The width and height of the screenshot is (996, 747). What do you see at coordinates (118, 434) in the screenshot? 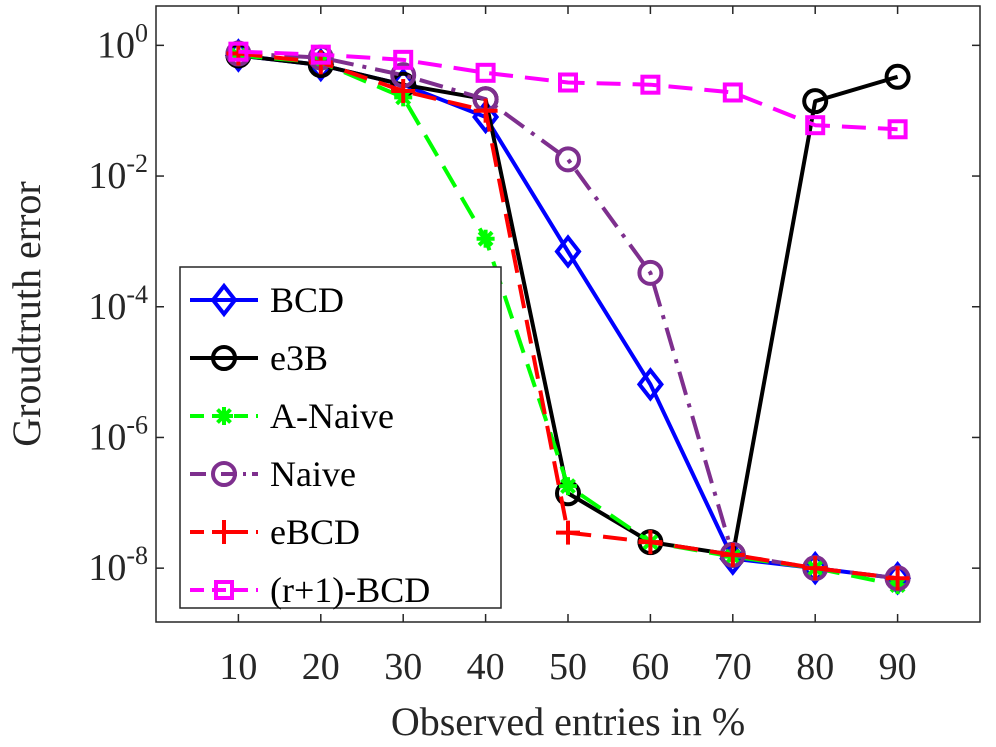
I see `y-tick-label: 10⁻⁶` at bounding box center [118, 434].